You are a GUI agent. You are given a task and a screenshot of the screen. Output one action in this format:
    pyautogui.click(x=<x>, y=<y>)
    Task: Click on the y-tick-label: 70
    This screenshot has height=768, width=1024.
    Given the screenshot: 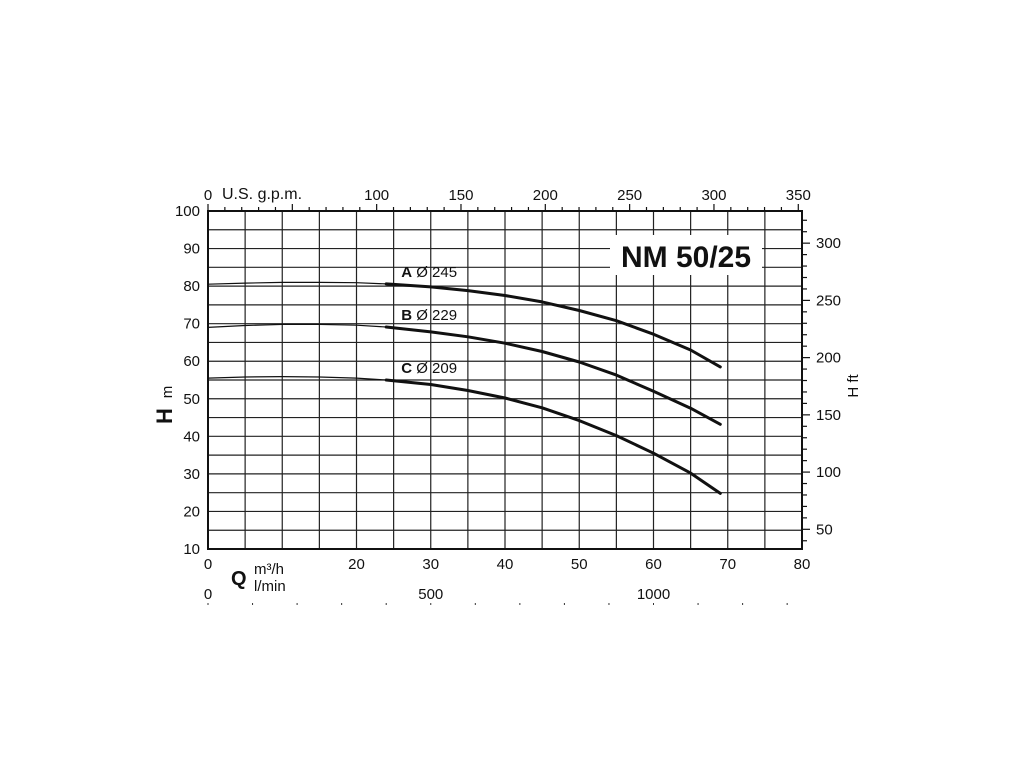 What is the action you would take?
    pyautogui.click(x=191, y=324)
    